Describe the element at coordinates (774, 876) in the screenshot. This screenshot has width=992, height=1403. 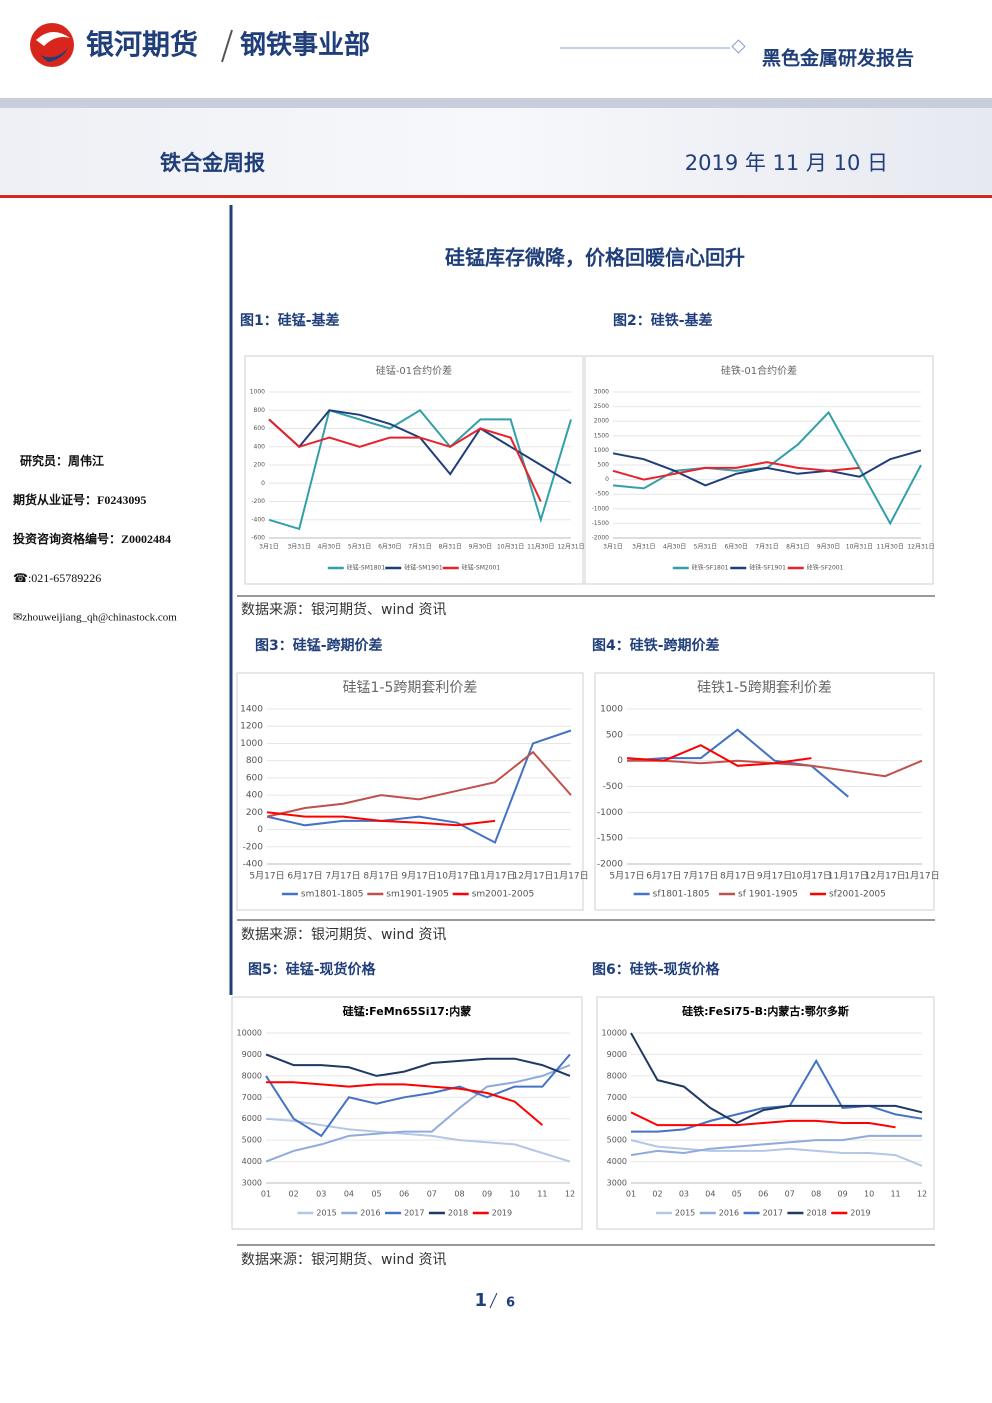
I see `x-tick-label: 9月17日` at that location.